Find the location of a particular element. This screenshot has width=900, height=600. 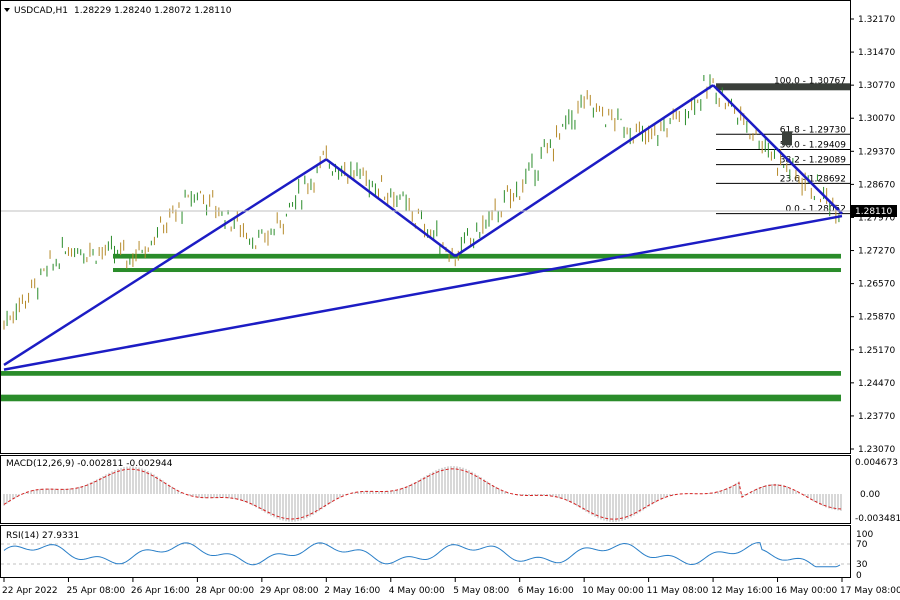

fib-level-label: 0.0 - 1.28052 is located at coordinates (816, 210).